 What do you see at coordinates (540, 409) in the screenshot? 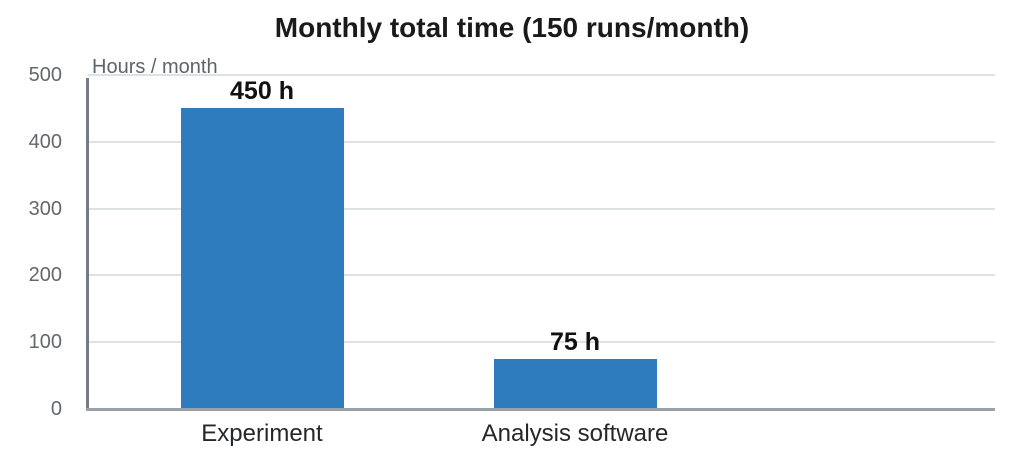
I see `x-axis-line` at bounding box center [540, 409].